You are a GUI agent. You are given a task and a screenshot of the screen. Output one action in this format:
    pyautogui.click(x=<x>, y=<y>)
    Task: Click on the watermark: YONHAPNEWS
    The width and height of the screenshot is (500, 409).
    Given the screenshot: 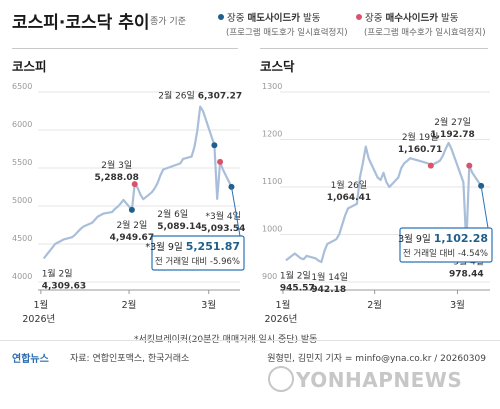 What is the action you would take?
    pyautogui.click(x=379, y=380)
    